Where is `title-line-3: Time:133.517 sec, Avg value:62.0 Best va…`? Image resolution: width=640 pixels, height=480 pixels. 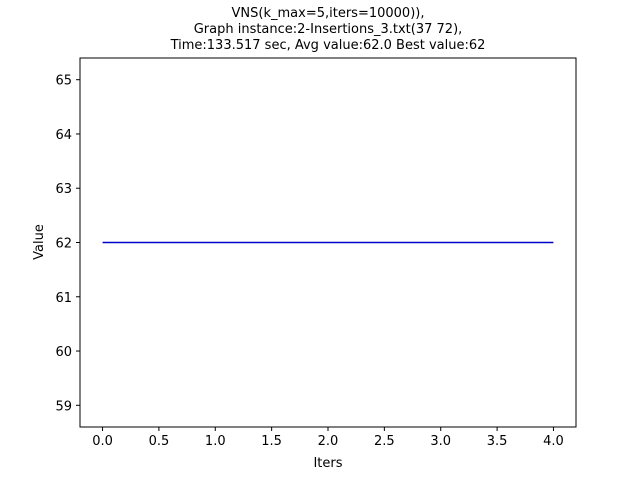 title-line-3: Time:133.517 sec, Avg value:62.0 Best va… is located at coordinates (328, 45).